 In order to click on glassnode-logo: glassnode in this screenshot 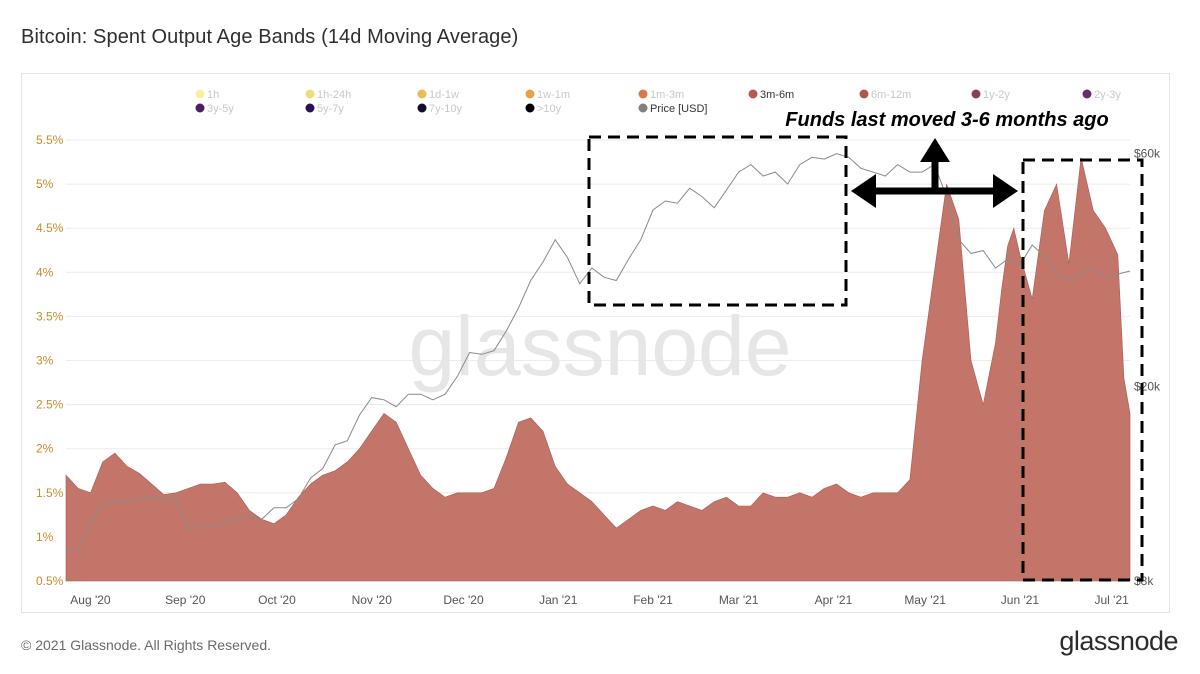, I will do `click(1118, 641)`.